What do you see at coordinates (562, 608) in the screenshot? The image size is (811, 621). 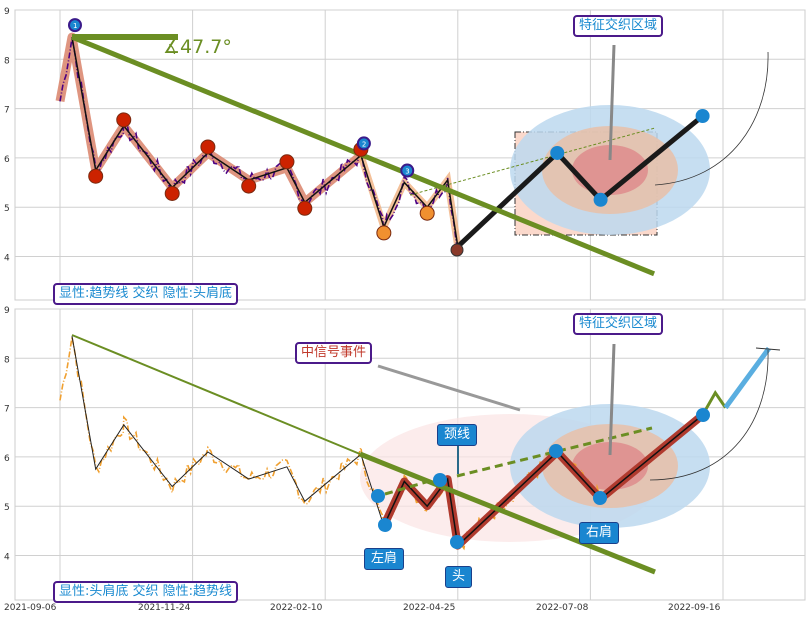 I see `x-tick-label: 2022-07-08` at bounding box center [562, 608].